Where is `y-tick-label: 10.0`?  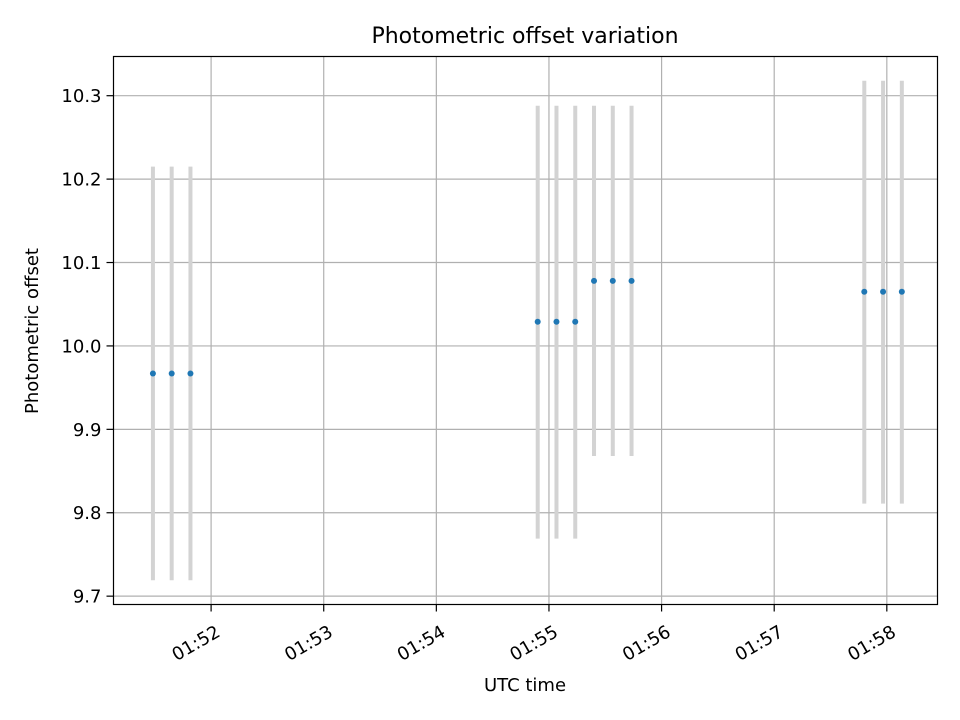
y-tick-label: 10.0 is located at coordinates (81, 346).